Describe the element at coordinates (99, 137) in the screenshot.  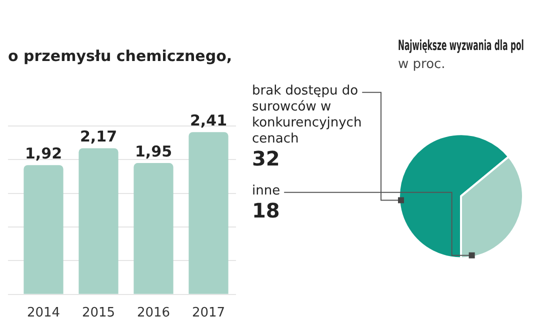
I see `data-label: 2,17` at that location.